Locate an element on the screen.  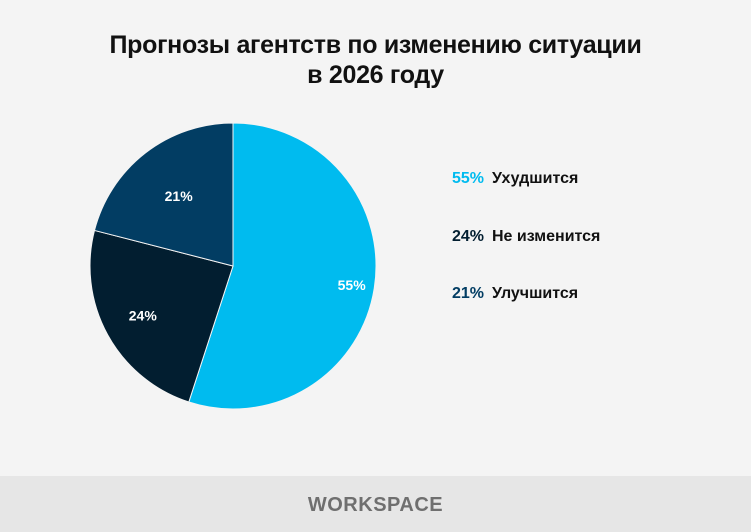
legend-label: Не изменится is located at coordinates (546, 236).